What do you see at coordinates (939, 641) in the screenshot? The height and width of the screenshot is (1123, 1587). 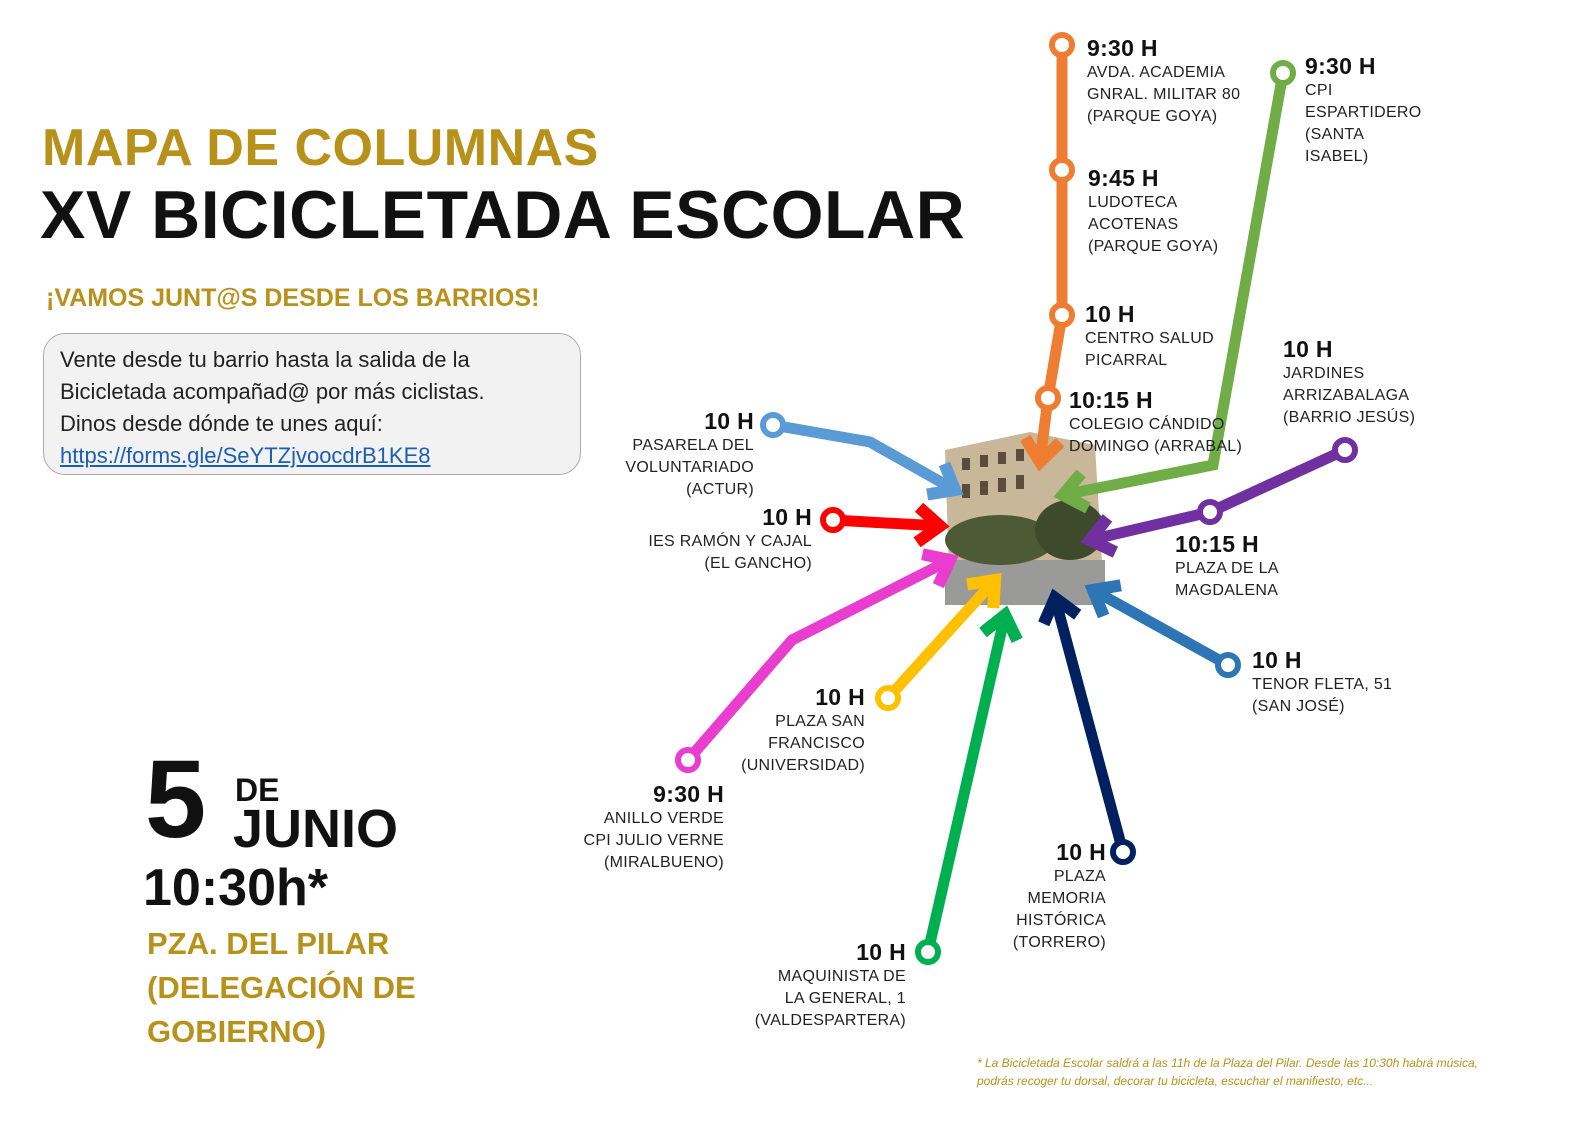 I see `route-yellow` at bounding box center [939, 641].